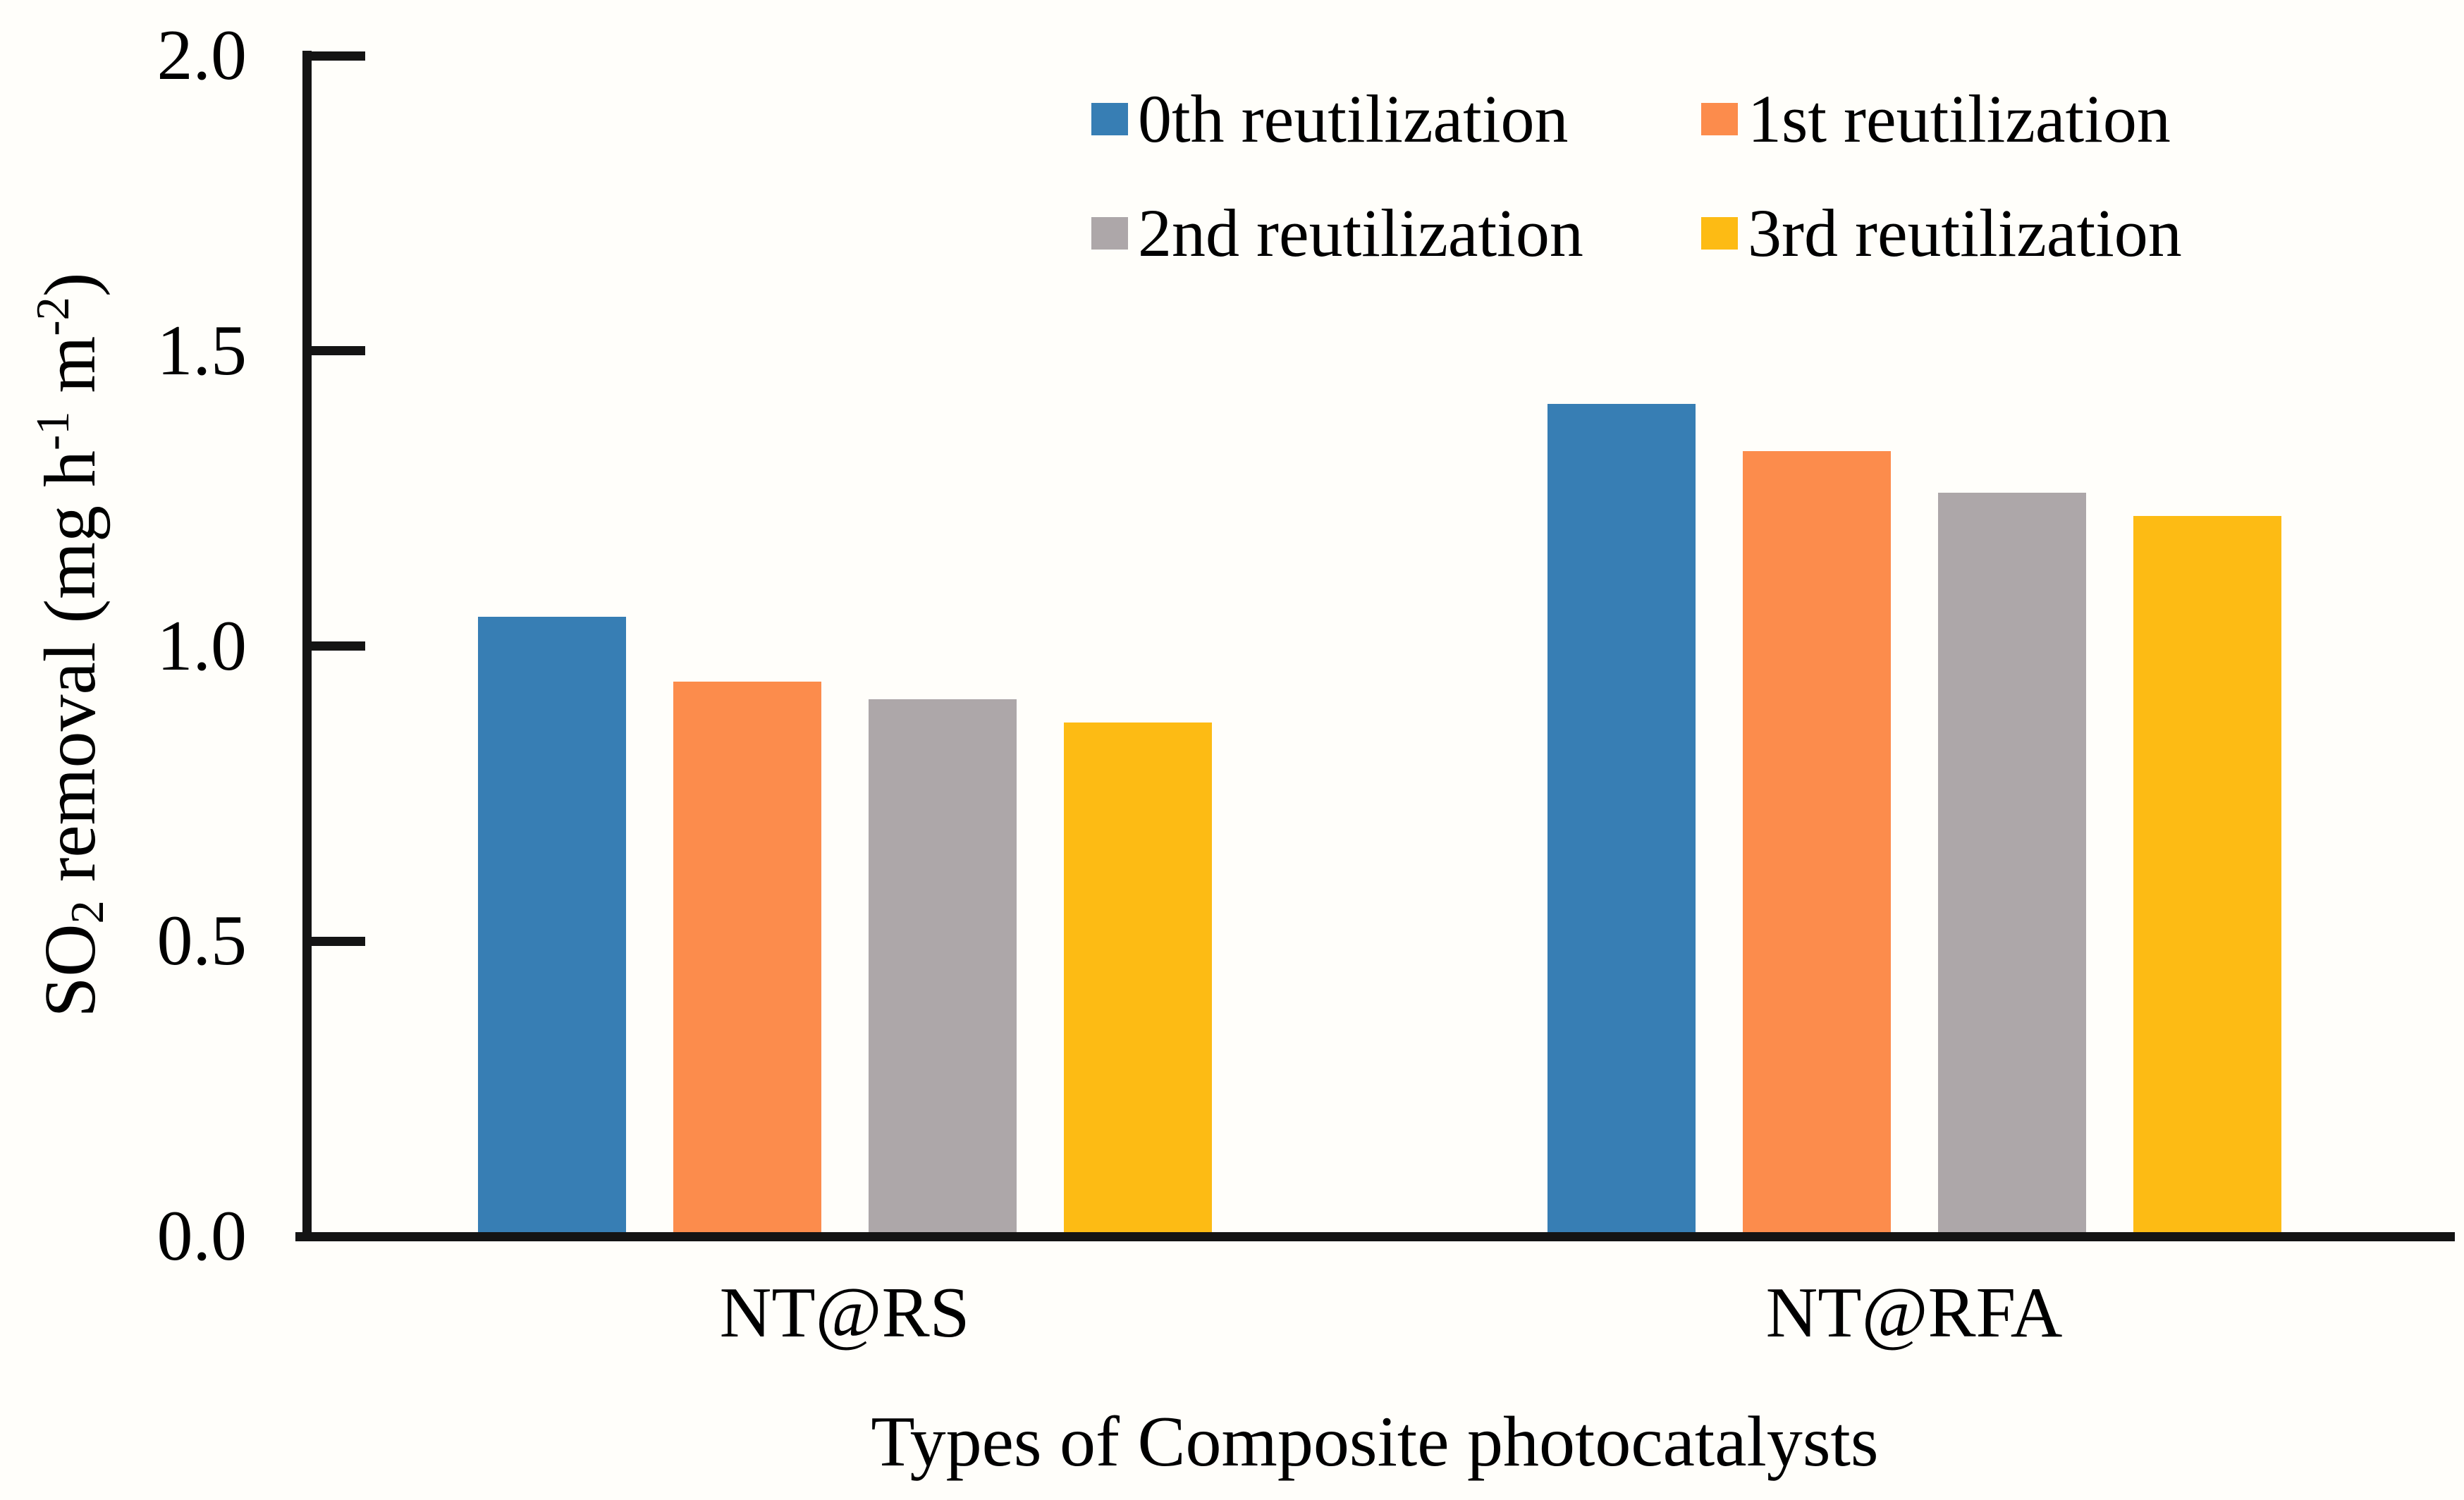 This screenshot has width=2464, height=1500. I want to click on y-tick-label: 2.0, so click(202, 55).